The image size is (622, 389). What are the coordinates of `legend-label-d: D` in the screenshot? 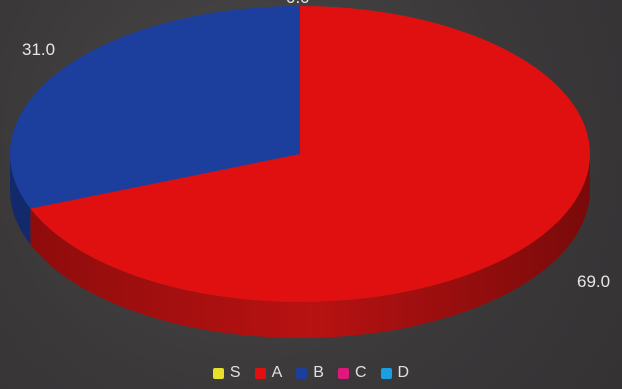 It's located at (403, 372).